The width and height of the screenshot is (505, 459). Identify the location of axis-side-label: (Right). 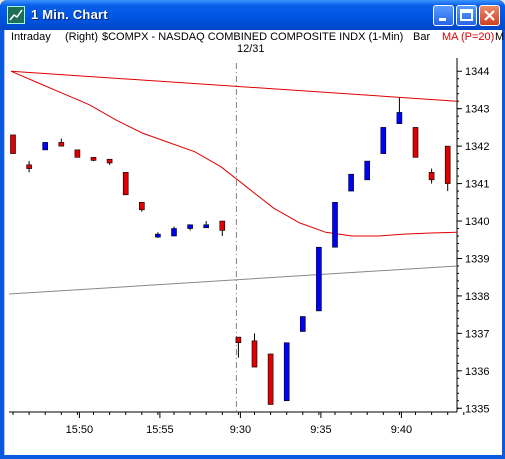
(82, 37).